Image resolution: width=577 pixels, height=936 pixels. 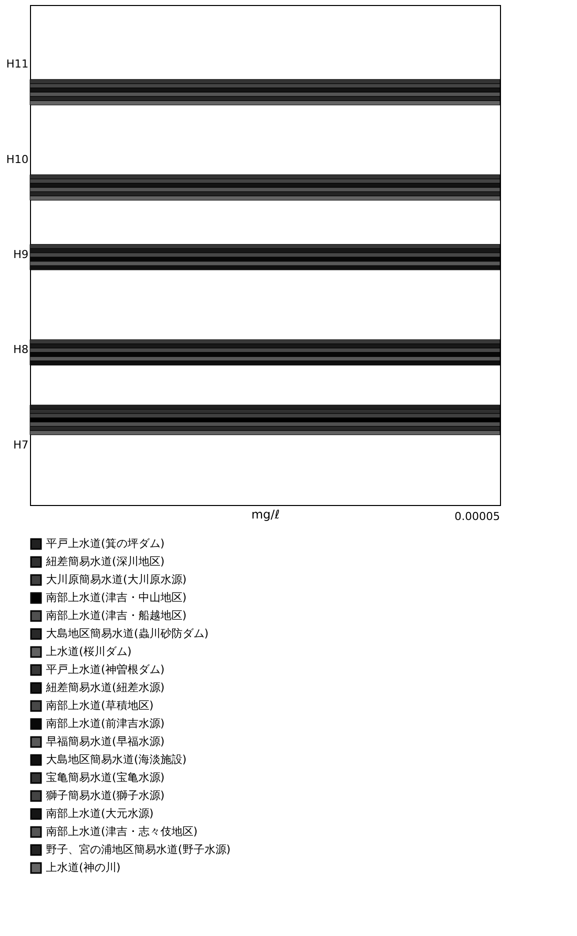 What do you see at coordinates (105, 795) in the screenshot?
I see `legend-label: 獅子簡易水道(獅子水源)` at bounding box center [105, 795].